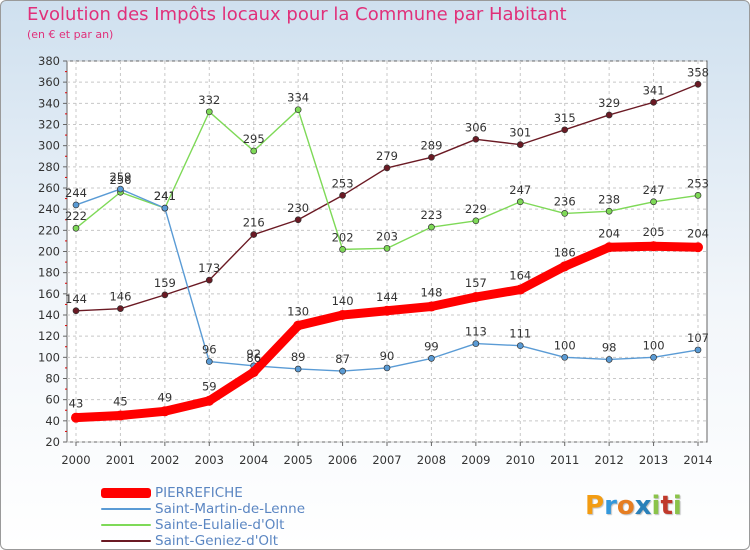  What do you see at coordinates (520, 133) in the screenshot?
I see `data-label: 301` at bounding box center [520, 133].